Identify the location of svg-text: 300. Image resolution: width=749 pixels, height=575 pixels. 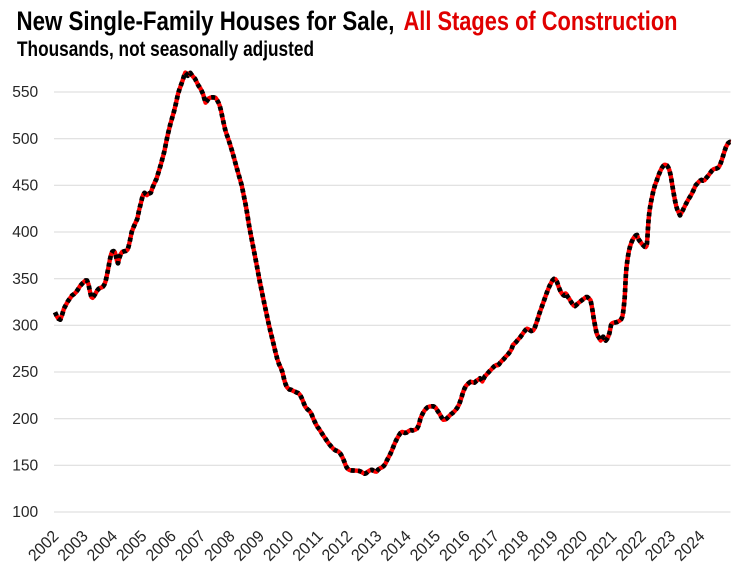
(25, 325).